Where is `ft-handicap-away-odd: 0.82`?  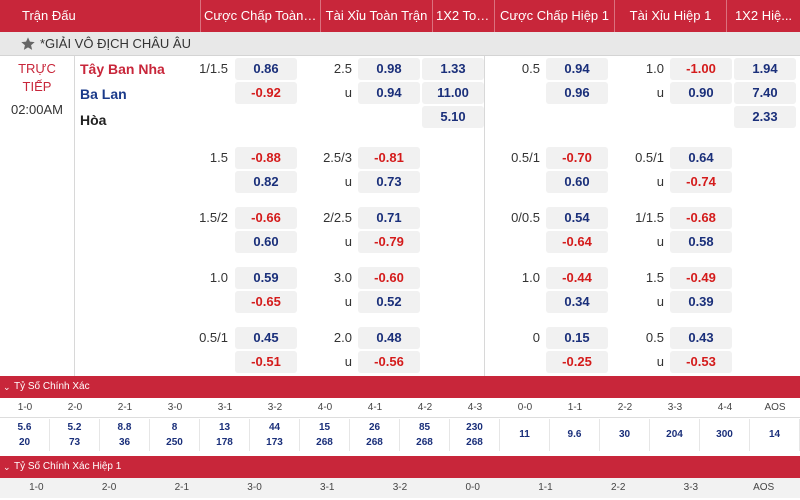 ft-handicap-away-odd: 0.82 is located at coordinates (266, 182).